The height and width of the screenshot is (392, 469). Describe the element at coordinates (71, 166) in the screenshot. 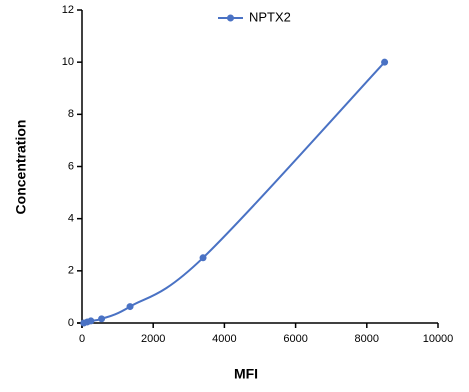

I see `y-tick-label: 6` at that location.